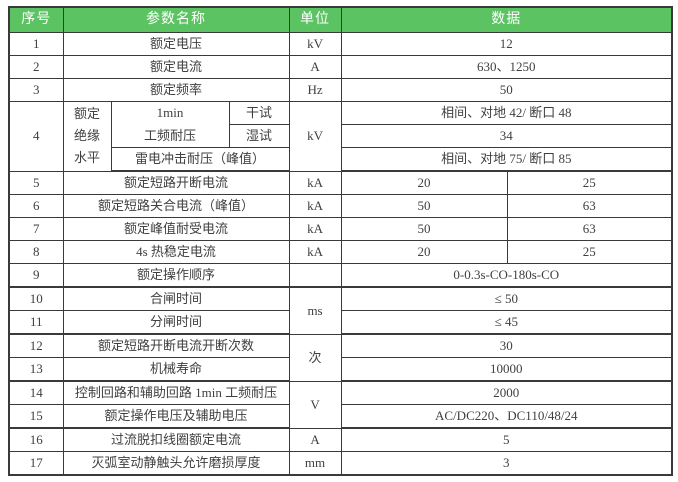 This screenshot has height=482, width=678. I want to click on cell-data: 10000, so click(506, 369).